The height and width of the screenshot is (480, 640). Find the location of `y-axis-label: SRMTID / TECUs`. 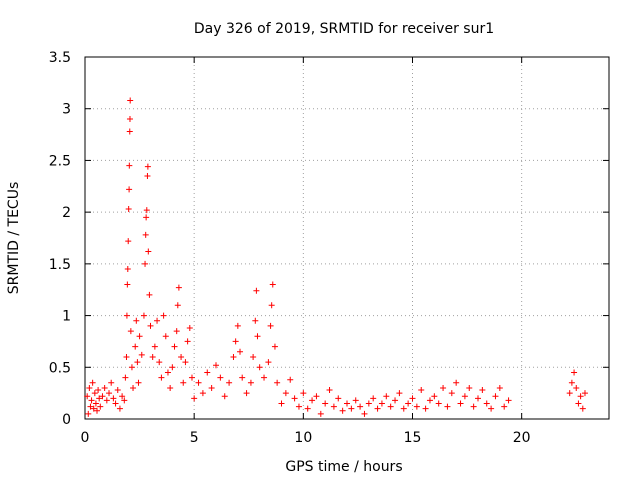

y-axis-label: SRMTID / TECUs is located at coordinates (14, 238).